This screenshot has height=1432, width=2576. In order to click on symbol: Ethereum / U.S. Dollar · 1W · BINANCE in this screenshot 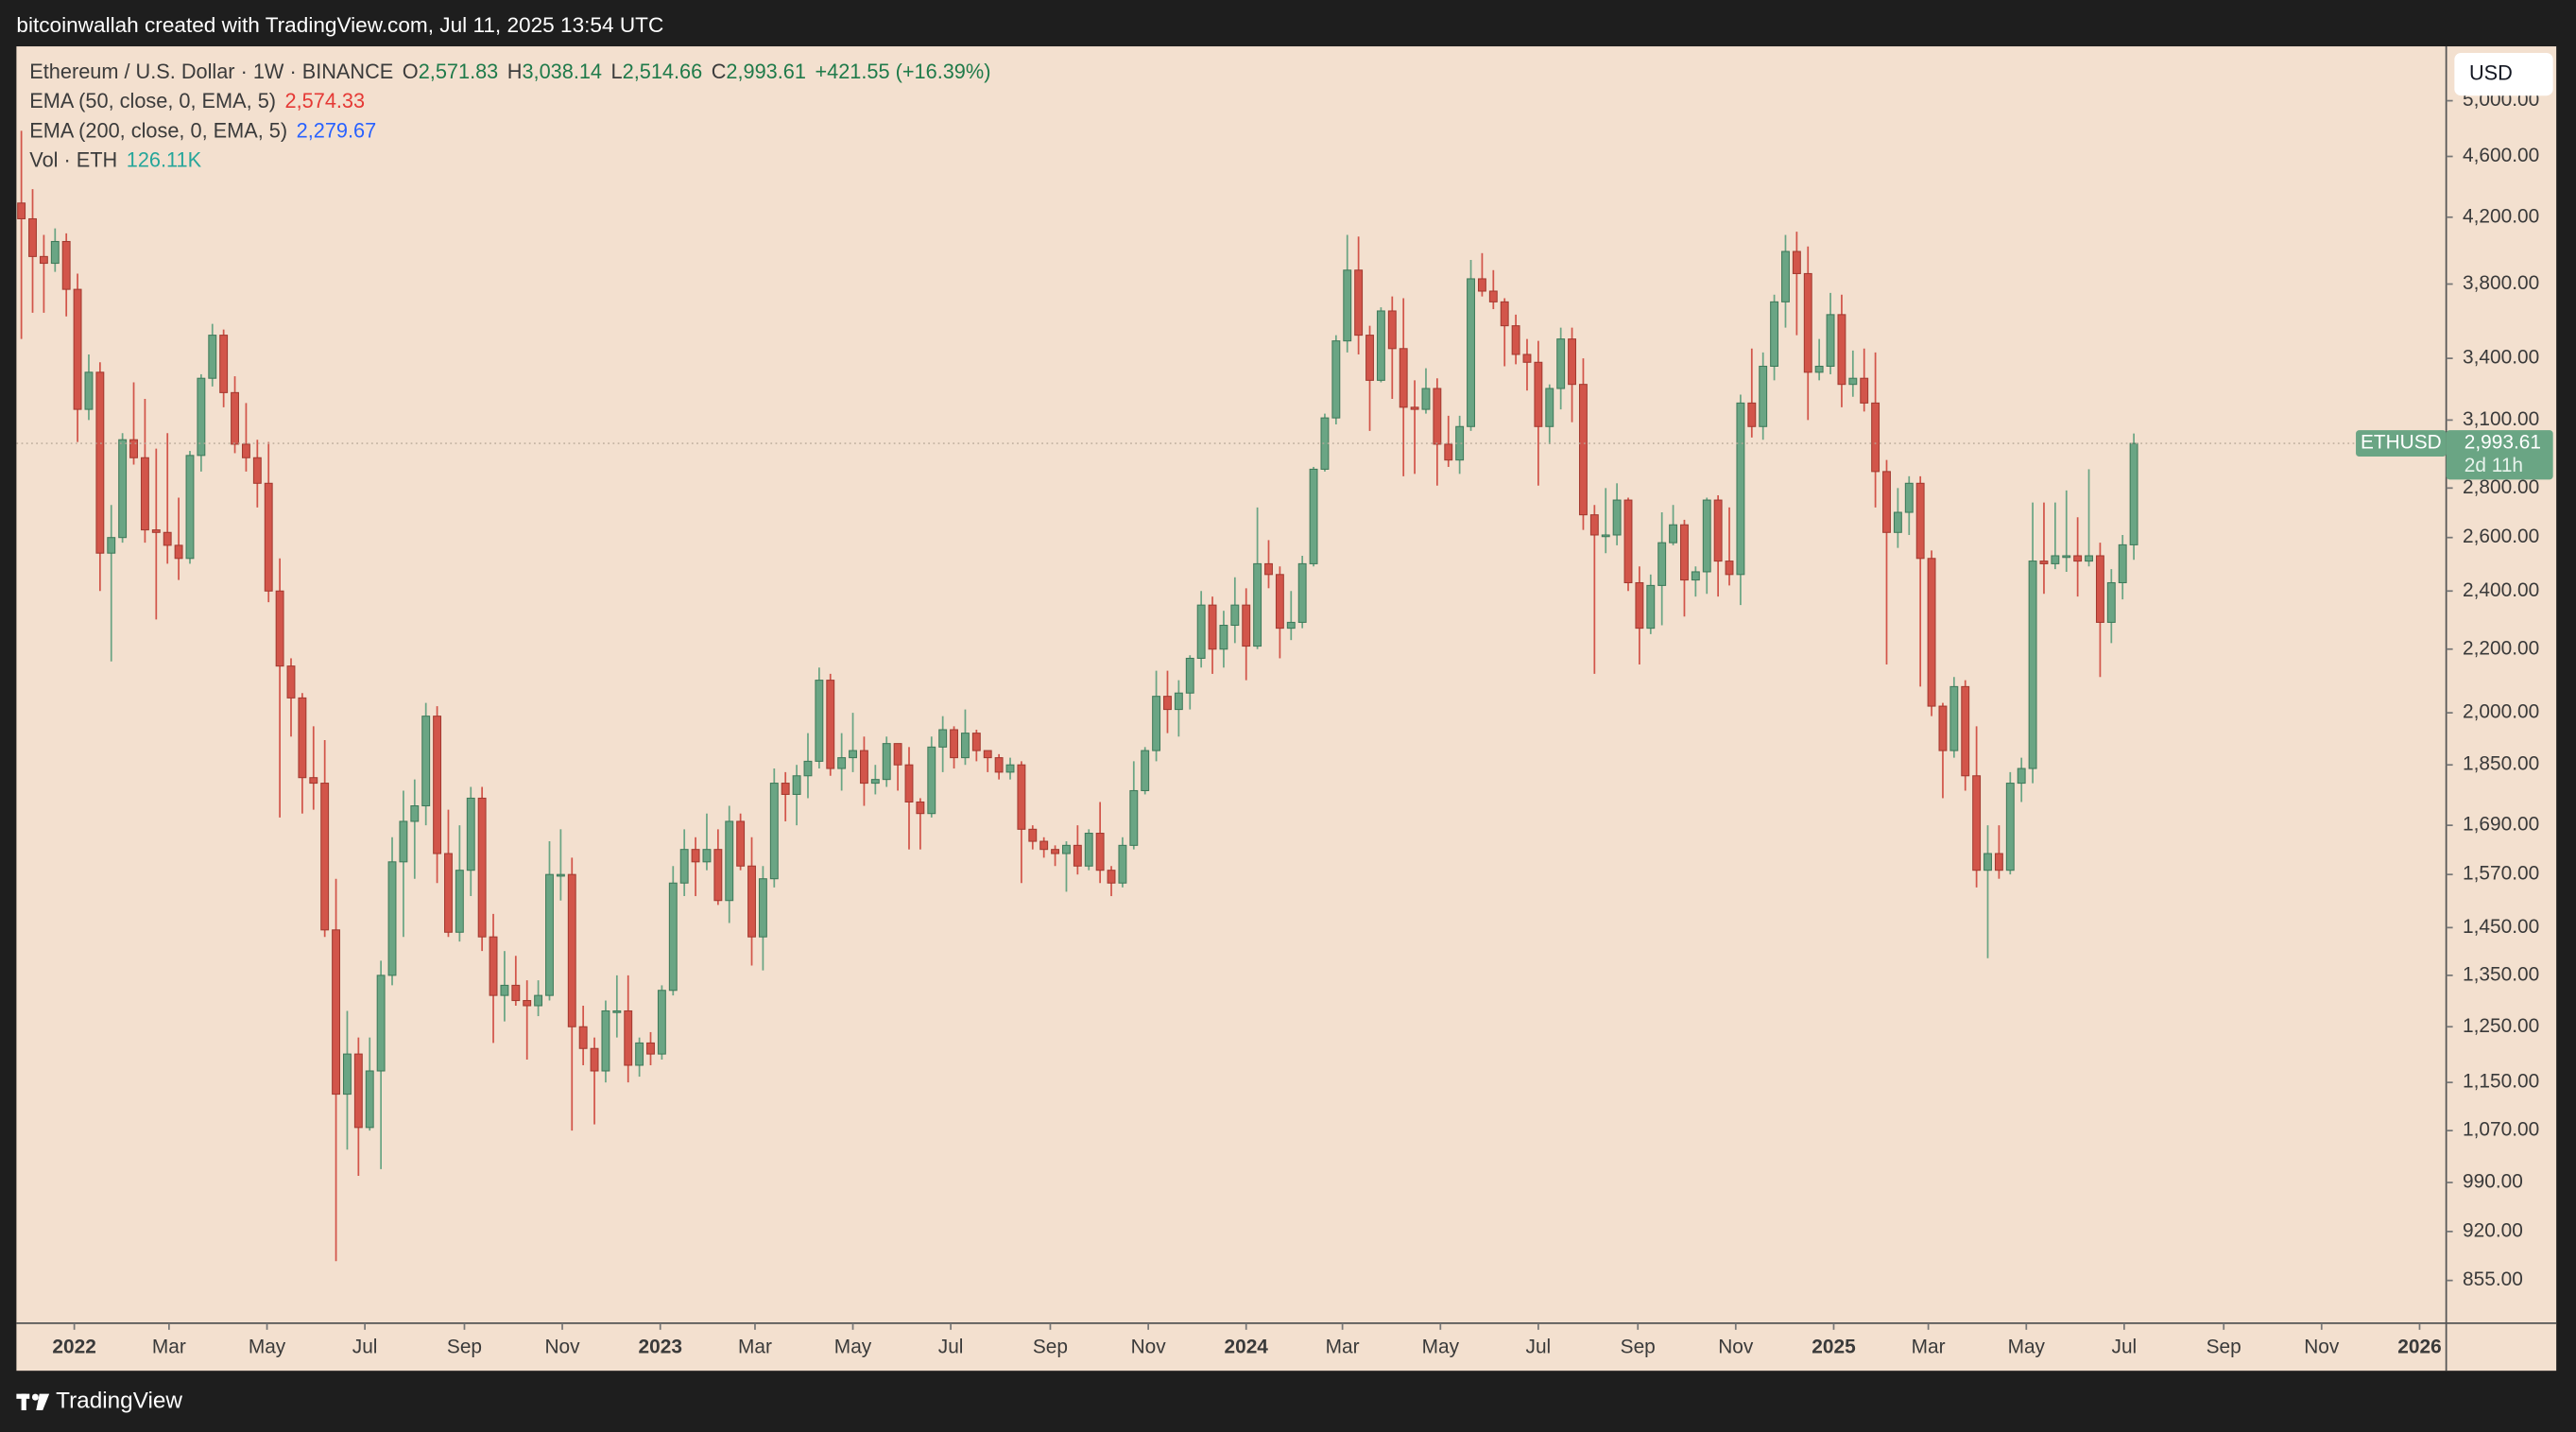, I will do `click(211, 72)`.